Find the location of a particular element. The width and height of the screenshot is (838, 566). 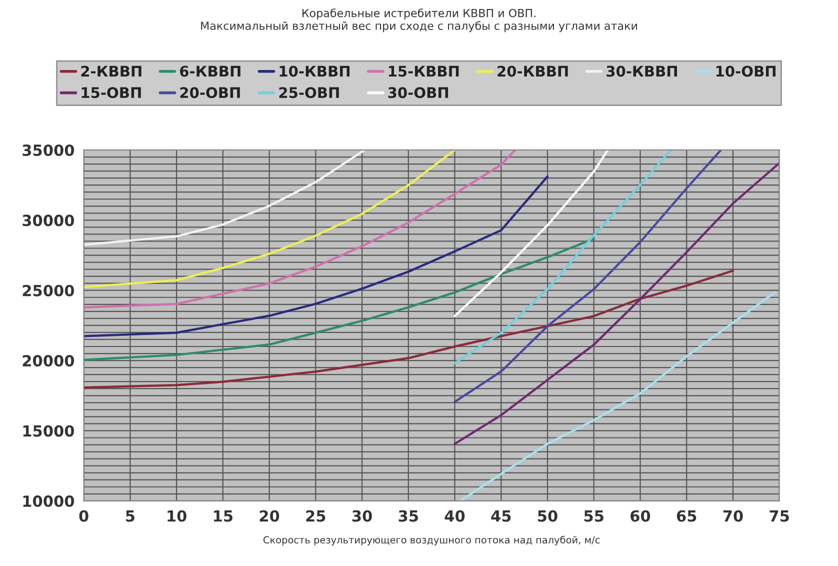

x-tick-label: 5 is located at coordinates (130, 516).